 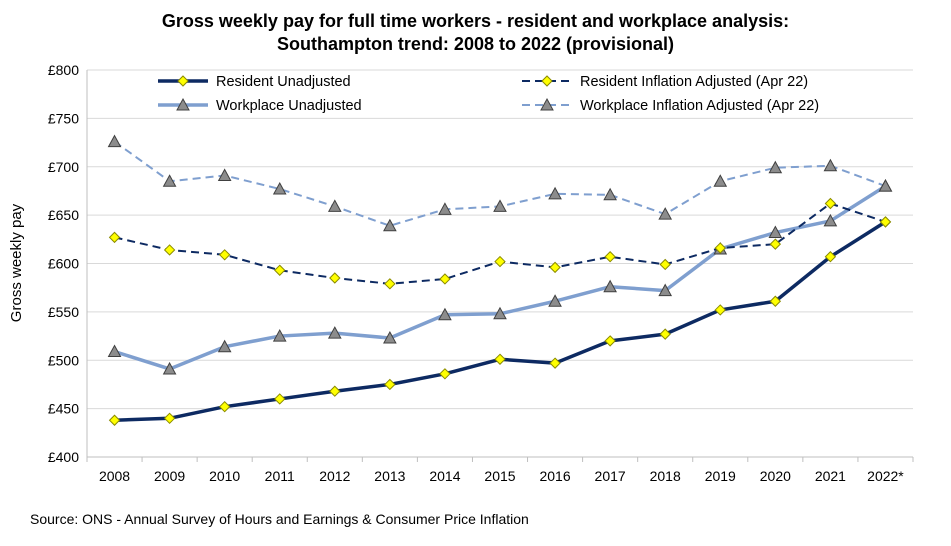 What do you see at coordinates (699, 106) in the screenshot?
I see `legend-label: Workplace Inflation Adjusted (Apr 22)` at bounding box center [699, 106].